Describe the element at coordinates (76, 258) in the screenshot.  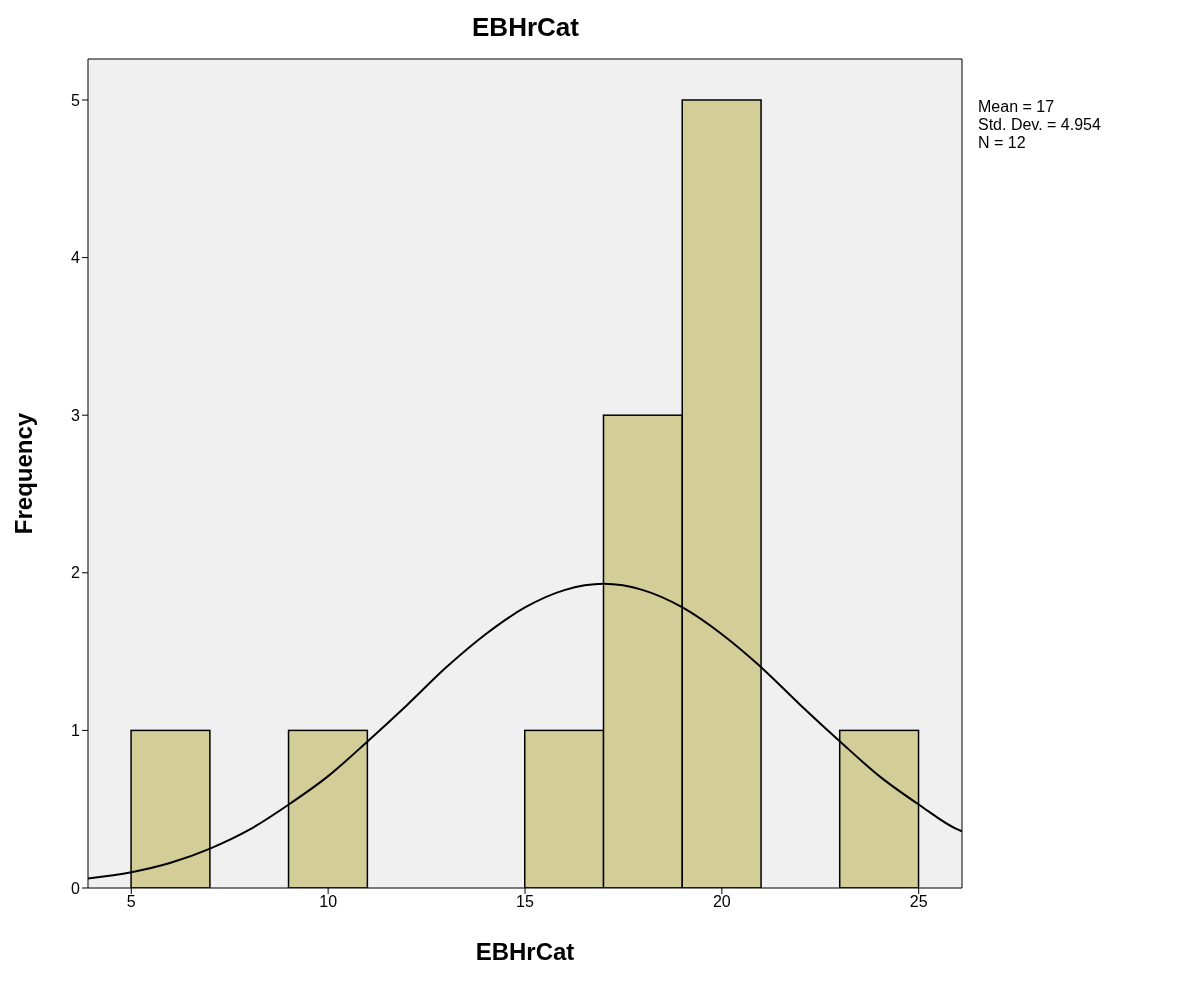
I see `y-tick-label: 4` at that location.